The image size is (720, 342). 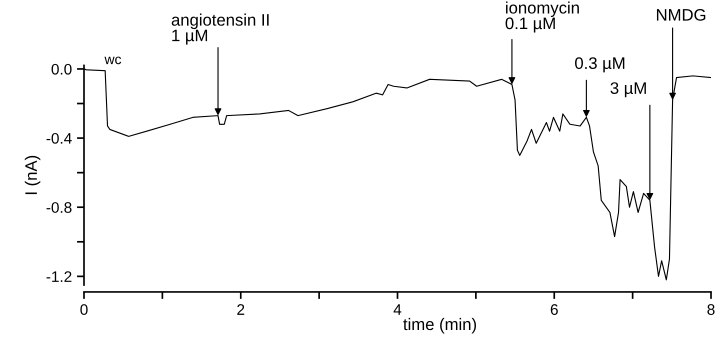 I want to click on x-tick-label: 4, so click(x=398, y=309).